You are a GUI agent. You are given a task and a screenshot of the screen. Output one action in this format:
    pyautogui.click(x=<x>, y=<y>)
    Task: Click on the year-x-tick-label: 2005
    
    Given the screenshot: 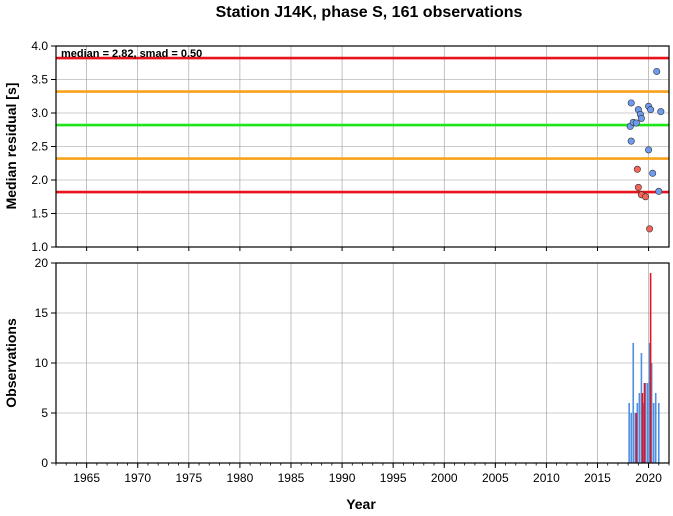 What is the action you would take?
    pyautogui.click(x=495, y=478)
    